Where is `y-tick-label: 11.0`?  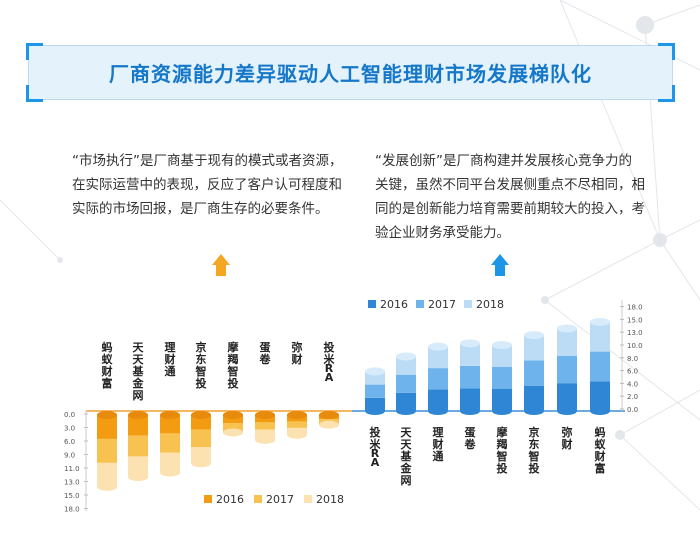
y-tick-label: 11.0 is located at coordinates (72, 469).